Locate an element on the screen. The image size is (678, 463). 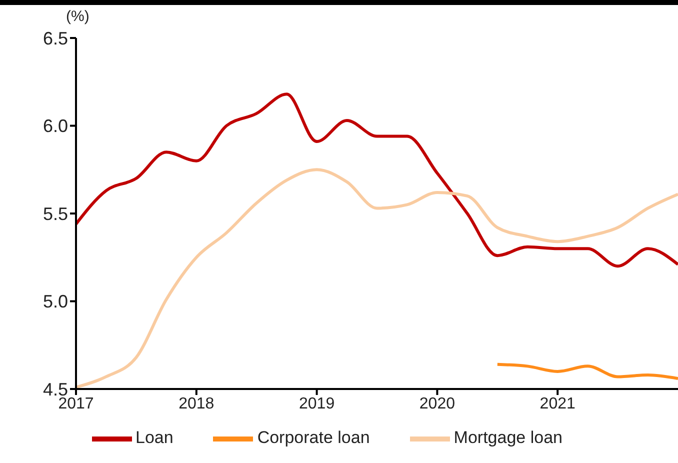
legend-label: Loan is located at coordinates (155, 438).